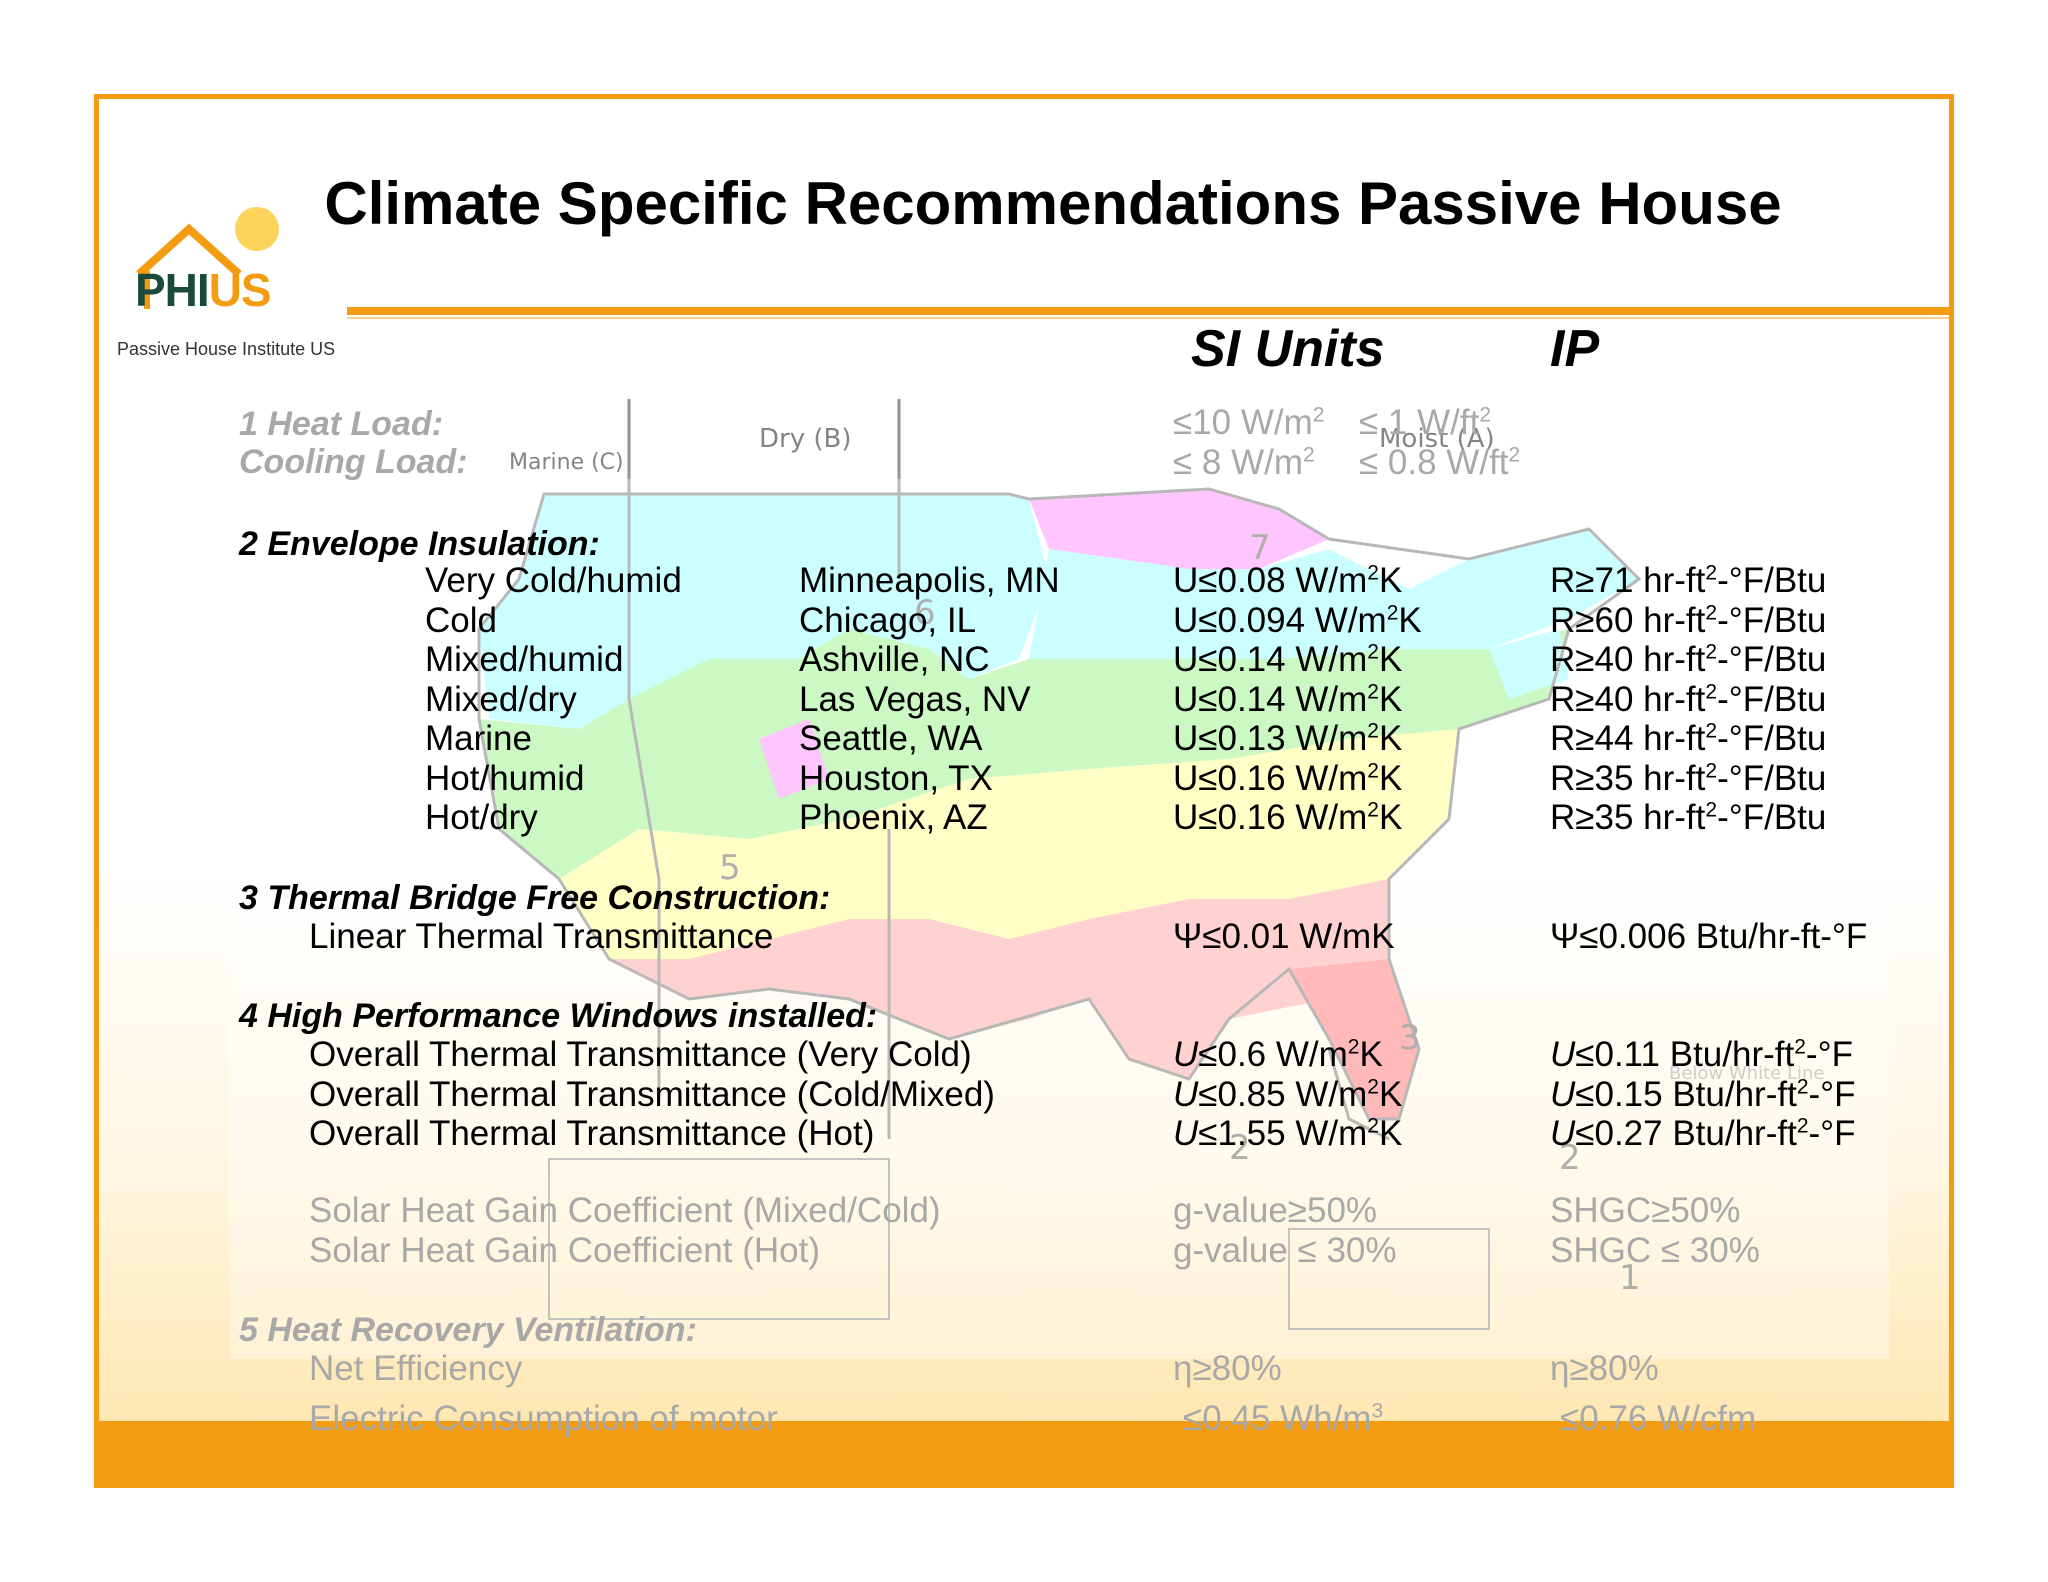 The width and height of the screenshot is (2048, 1582). Describe the element at coordinates (1024, 1452) in the screenshot. I see `bottom-bar` at that location.